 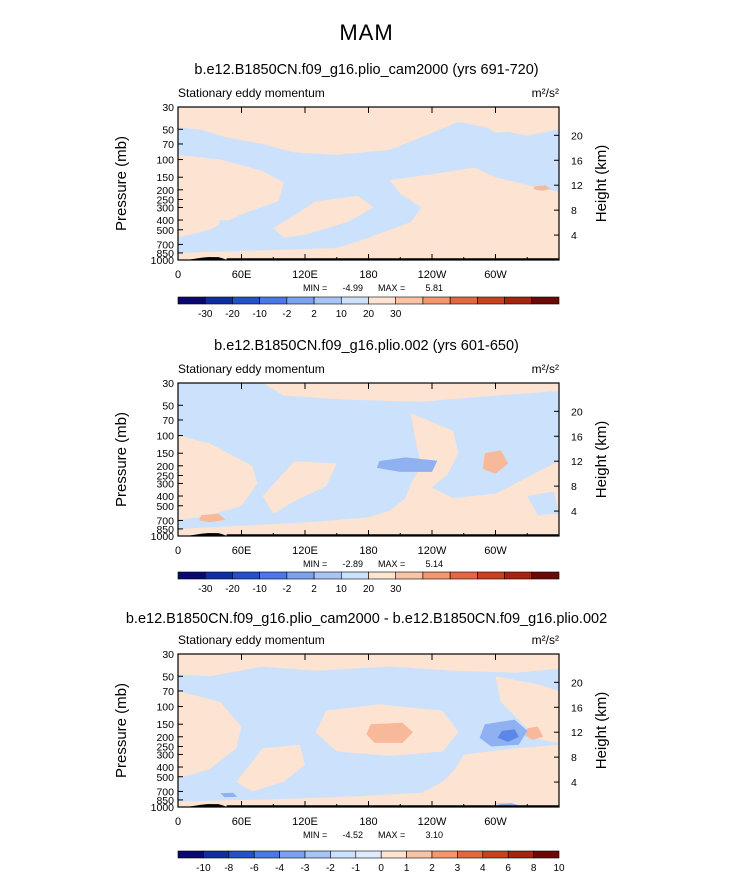 I want to click on colorbar-label: -20, so click(x=232, y=314).